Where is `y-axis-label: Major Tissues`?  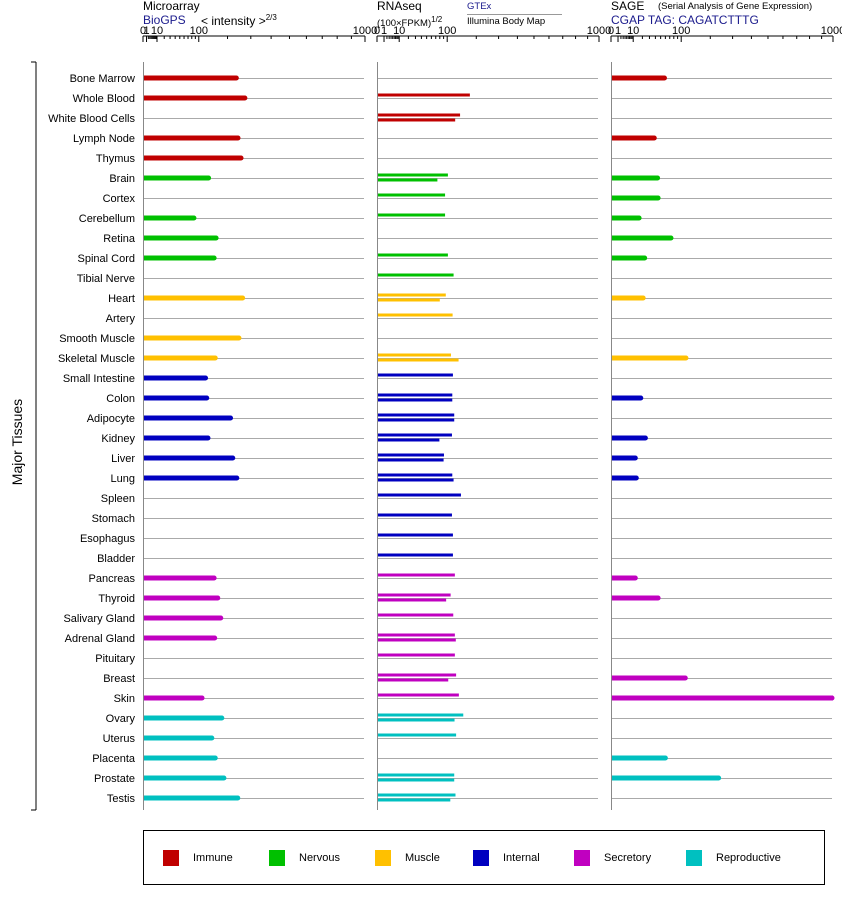 y-axis-label: Major Tissues is located at coordinates (17, 442).